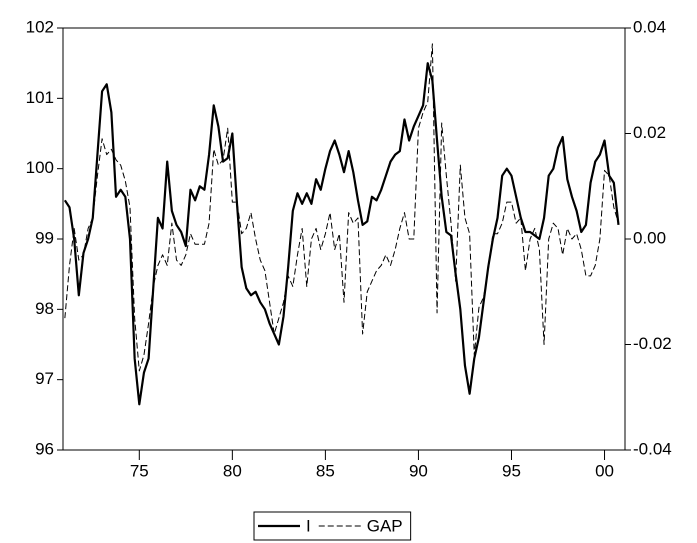  What do you see at coordinates (325, 470) in the screenshot?
I see `x-tick-label: 85` at bounding box center [325, 470].